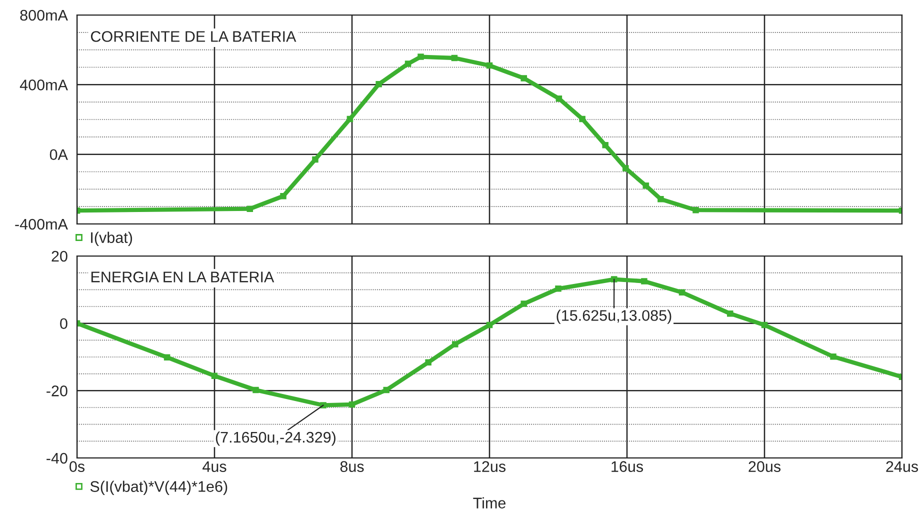 Image resolution: width=922 pixels, height=519 pixels. What do you see at coordinates (64, 324) in the screenshot?
I see `y-tick-label: 0` at bounding box center [64, 324].